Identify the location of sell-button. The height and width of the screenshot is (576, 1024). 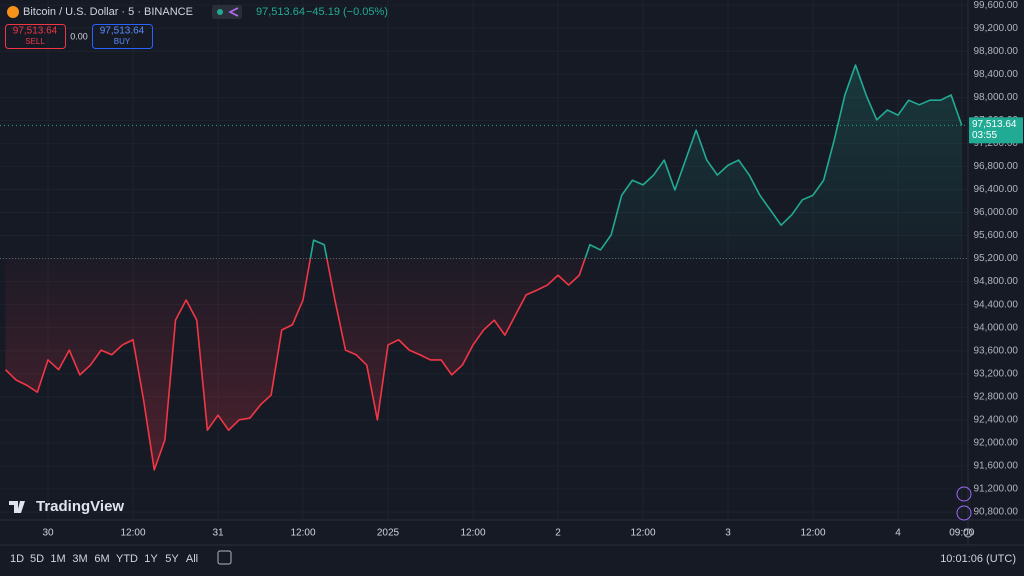
(35, 36).